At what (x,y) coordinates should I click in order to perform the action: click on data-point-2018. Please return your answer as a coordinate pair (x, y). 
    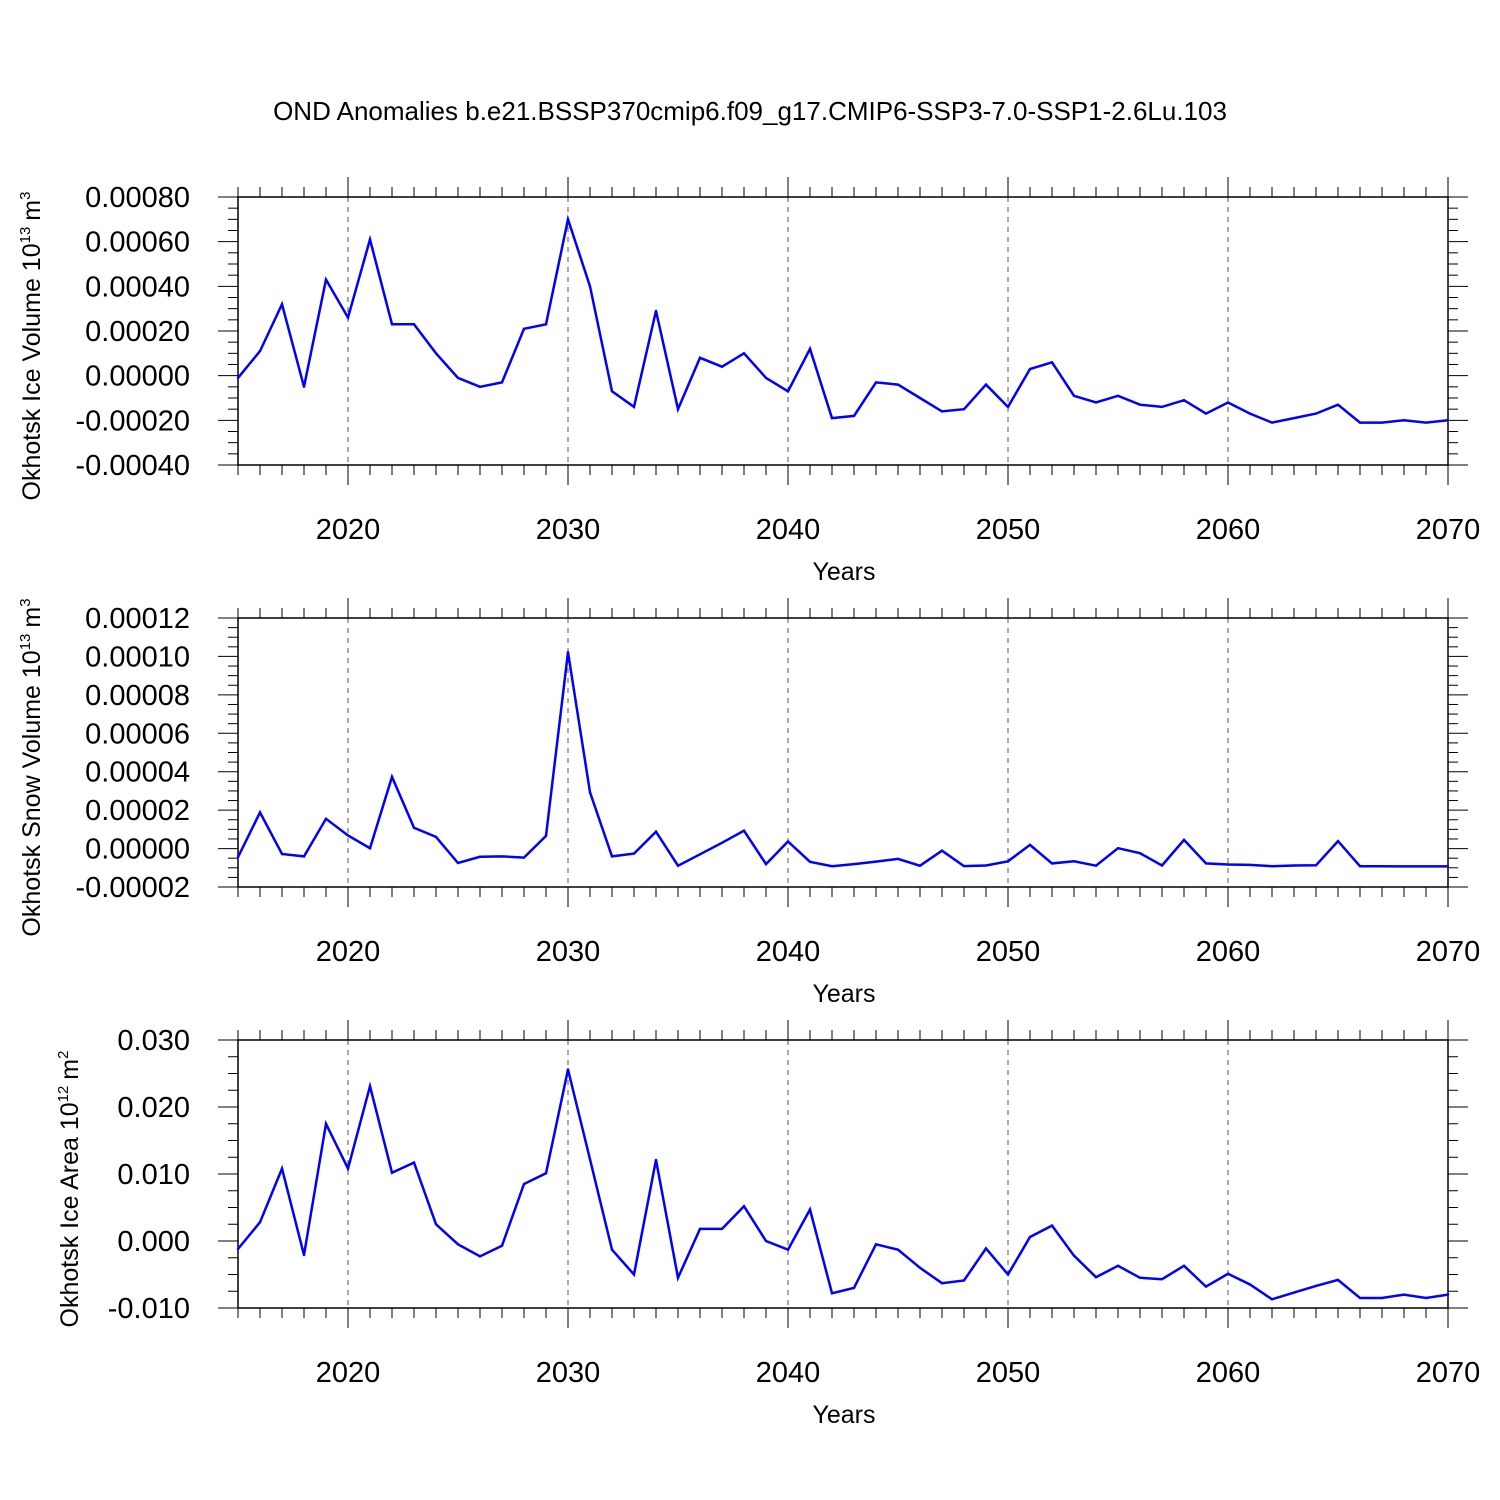
    Looking at the image, I should click on (304, 856).